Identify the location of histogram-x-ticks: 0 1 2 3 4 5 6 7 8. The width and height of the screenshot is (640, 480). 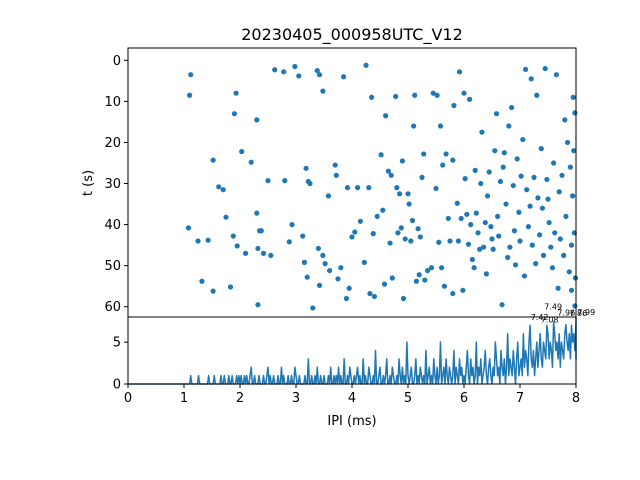
(352, 395).